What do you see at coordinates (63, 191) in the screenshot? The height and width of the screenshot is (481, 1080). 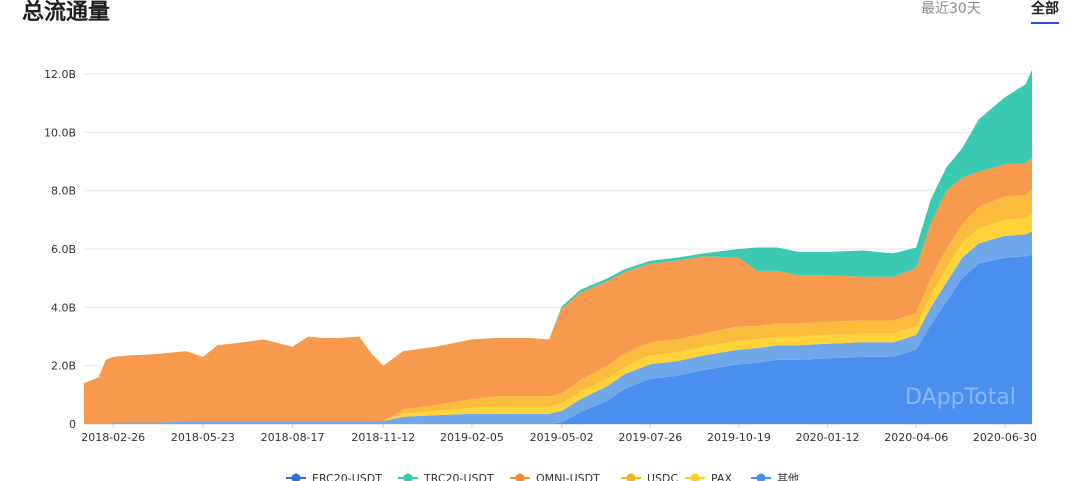 I see `y-tick-label: 8.0B` at bounding box center [63, 191].